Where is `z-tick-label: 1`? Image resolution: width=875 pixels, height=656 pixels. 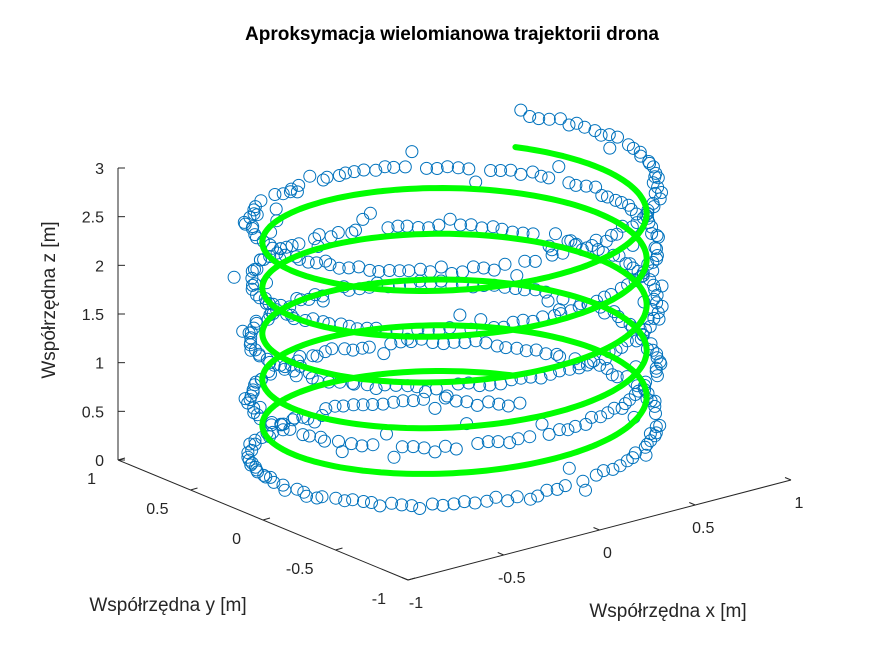
z-tick-label: 1 is located at coordinates (99, 364).